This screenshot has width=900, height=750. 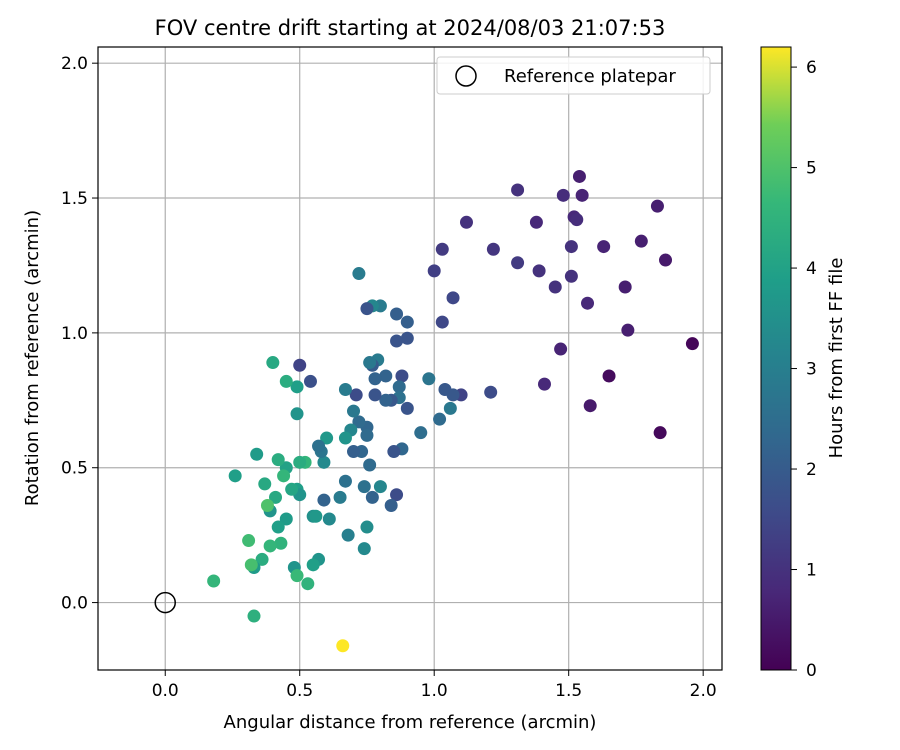 What do you see at coordinates (74, 64) in the screenshot?
I see `y-tick-label: 2.0` at bounding box center [74, 64].